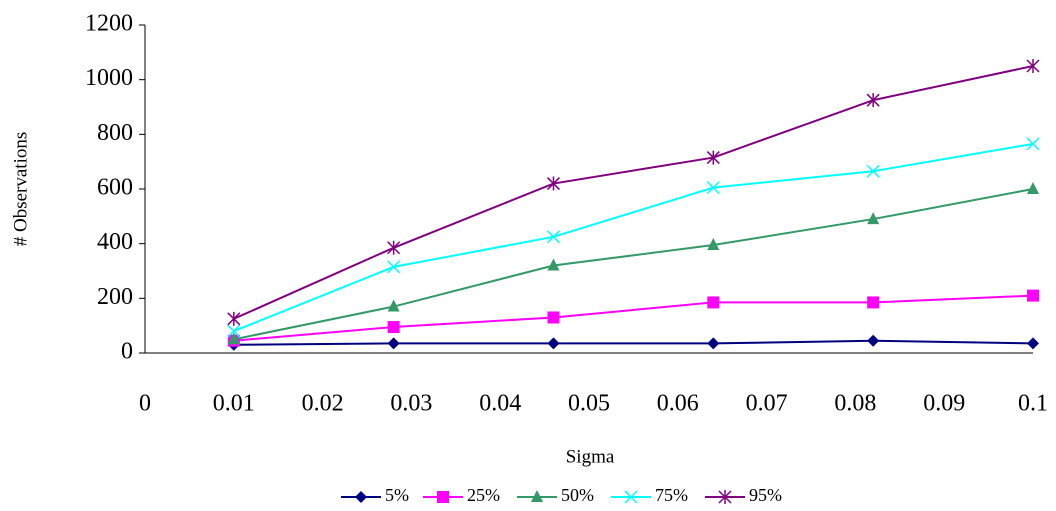 The height and width of the screenshot is (511, 1056). What do you see at coordinates (944, 404) in the screenshot?
I see `x-tick-label: 0.09` at bounding box center [944, 404].